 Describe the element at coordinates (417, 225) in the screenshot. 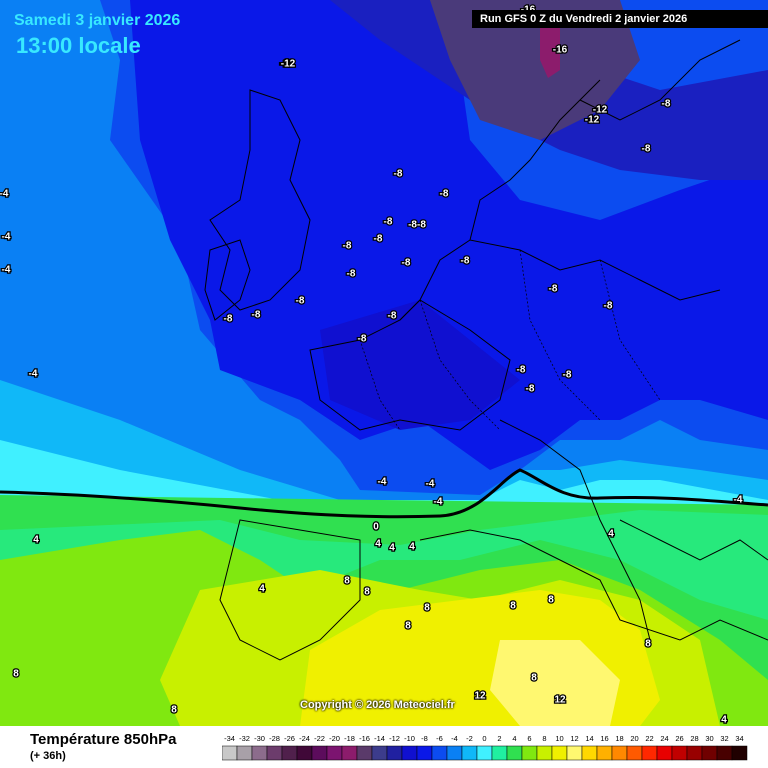

I see `temperature-label: -8-8` at that location.